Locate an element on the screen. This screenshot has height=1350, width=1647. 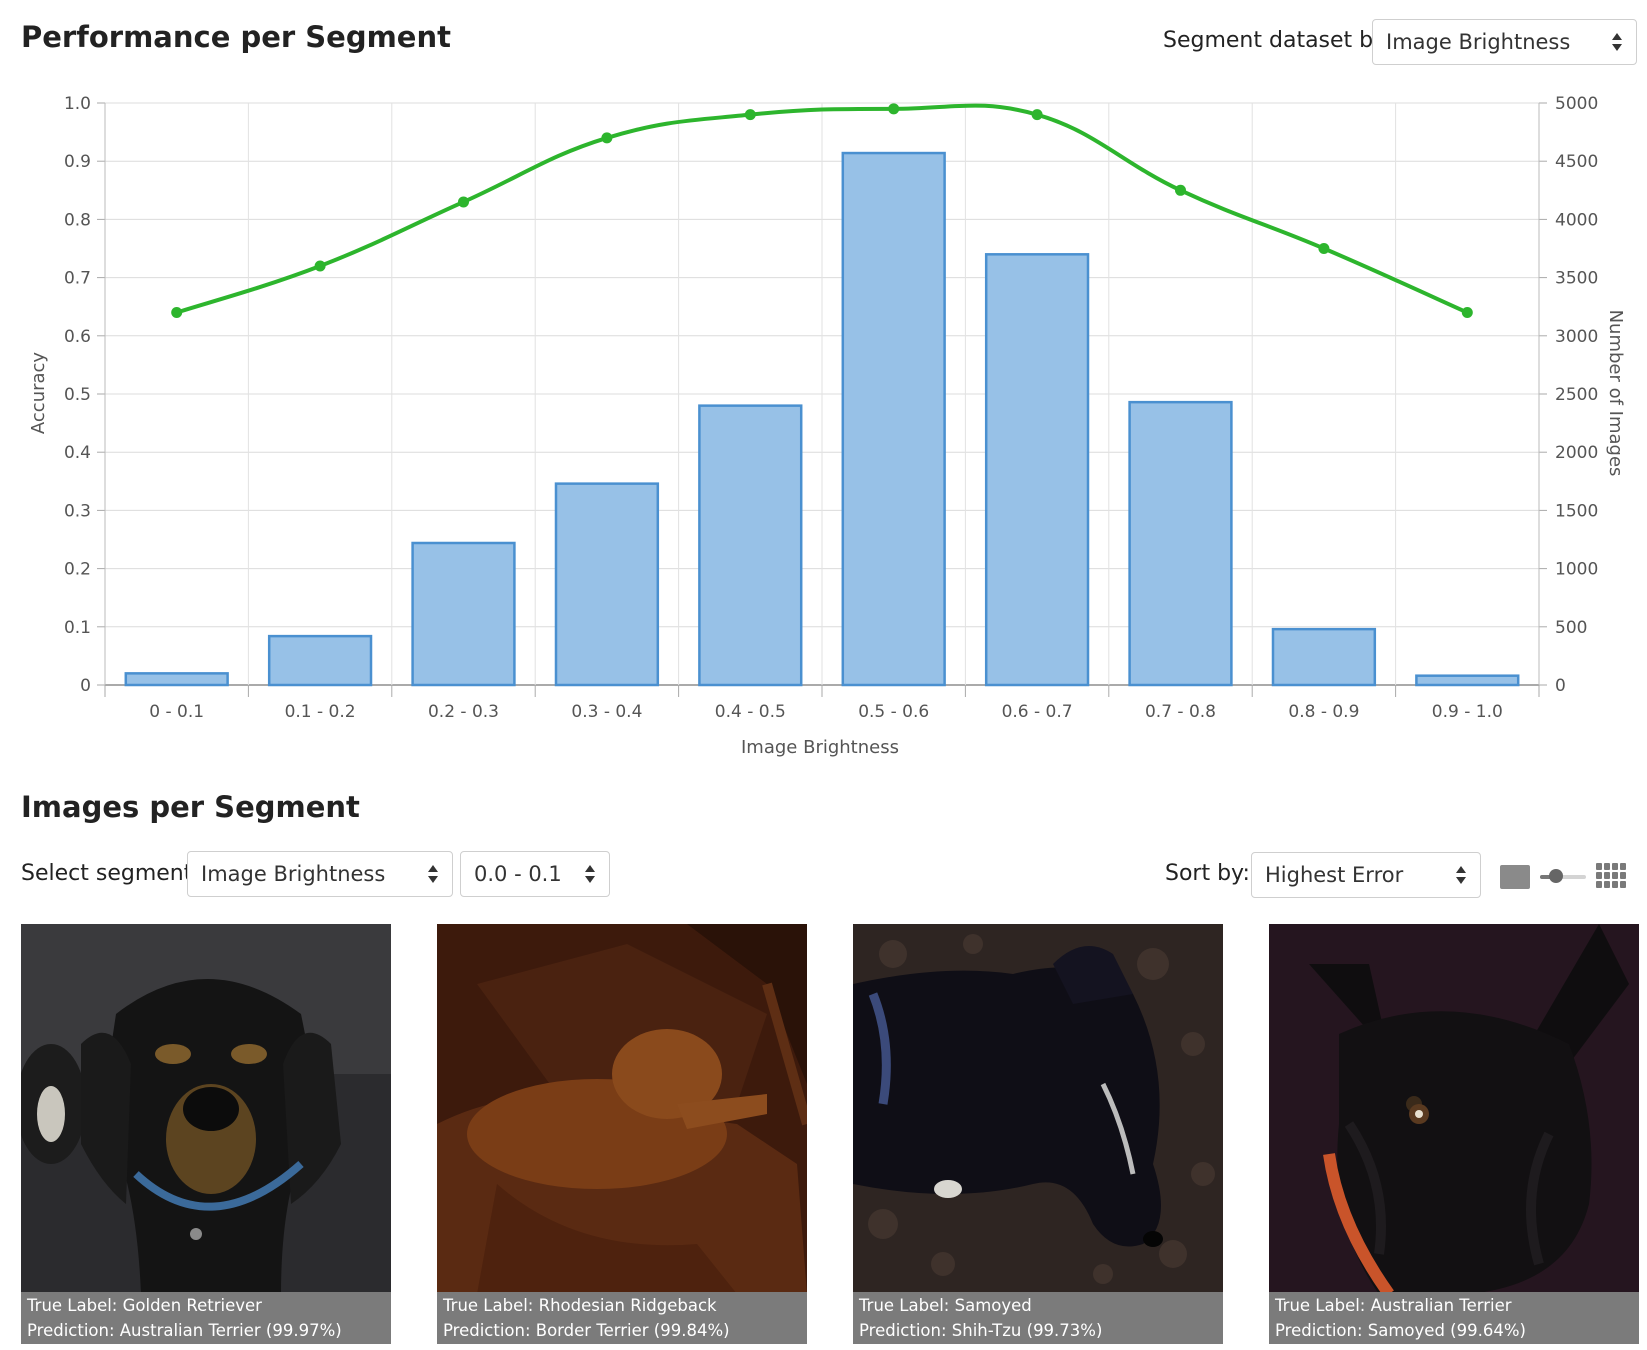
performance-title: Performance per Segment is located at coordinates (236, 37).